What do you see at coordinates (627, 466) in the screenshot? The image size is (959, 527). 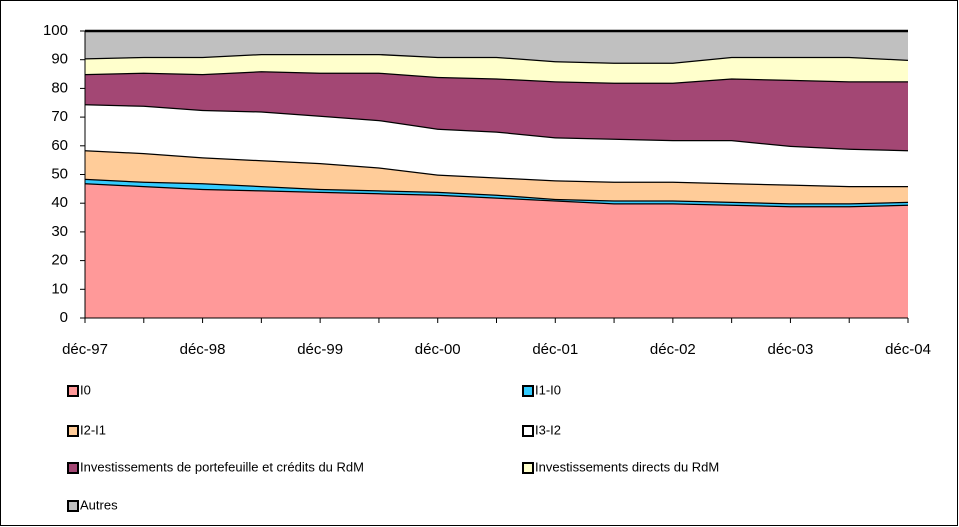 I see `legend-label: Investissements directs du RdM` at bounding box center [627, 466].